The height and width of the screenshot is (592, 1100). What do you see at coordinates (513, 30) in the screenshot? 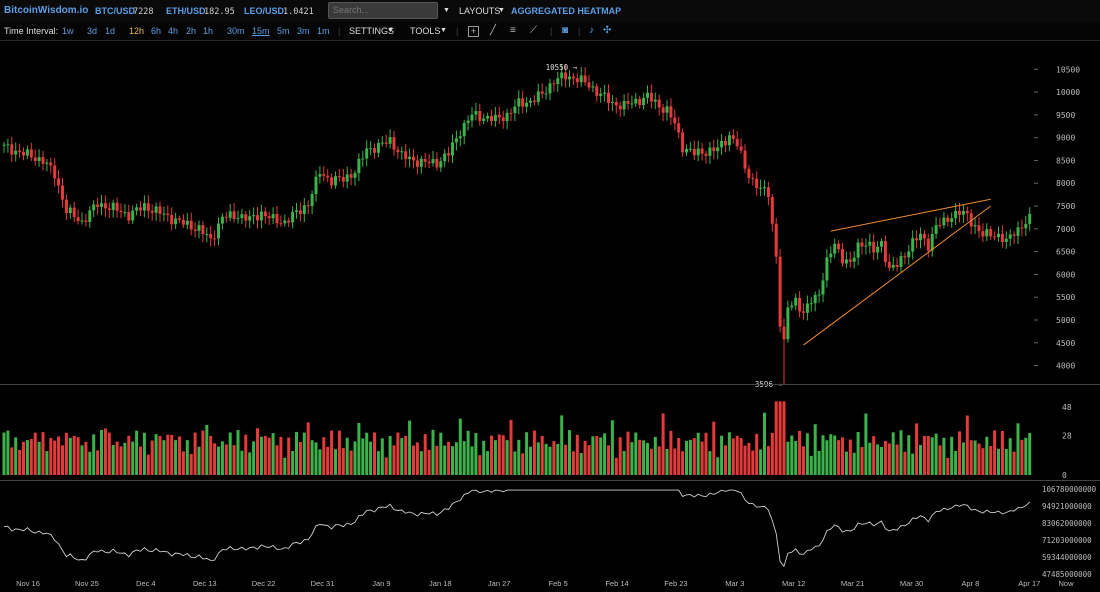
I see `horizontal-lines-tool-icon: ≡` at bounding box center [513, 30].